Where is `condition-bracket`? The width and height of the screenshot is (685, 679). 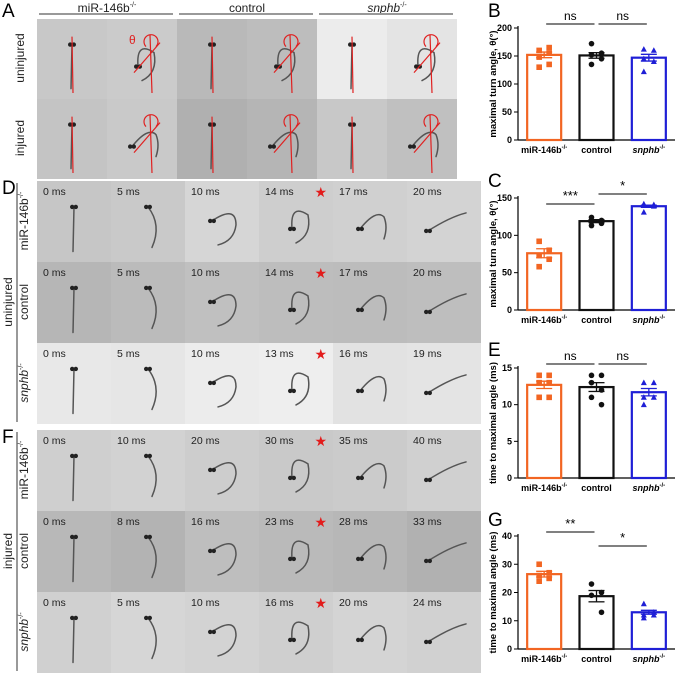 condition-bracket is located at coordinates (17, 551).